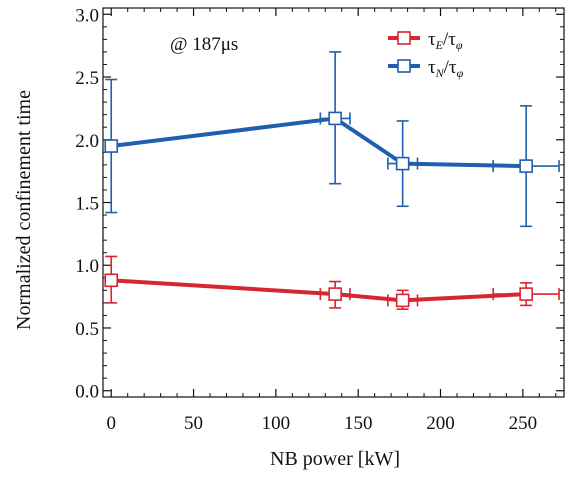  Describe the element at coordinates (111, 423) in the screenshot. I see `x-tick-label: 0` at that location.